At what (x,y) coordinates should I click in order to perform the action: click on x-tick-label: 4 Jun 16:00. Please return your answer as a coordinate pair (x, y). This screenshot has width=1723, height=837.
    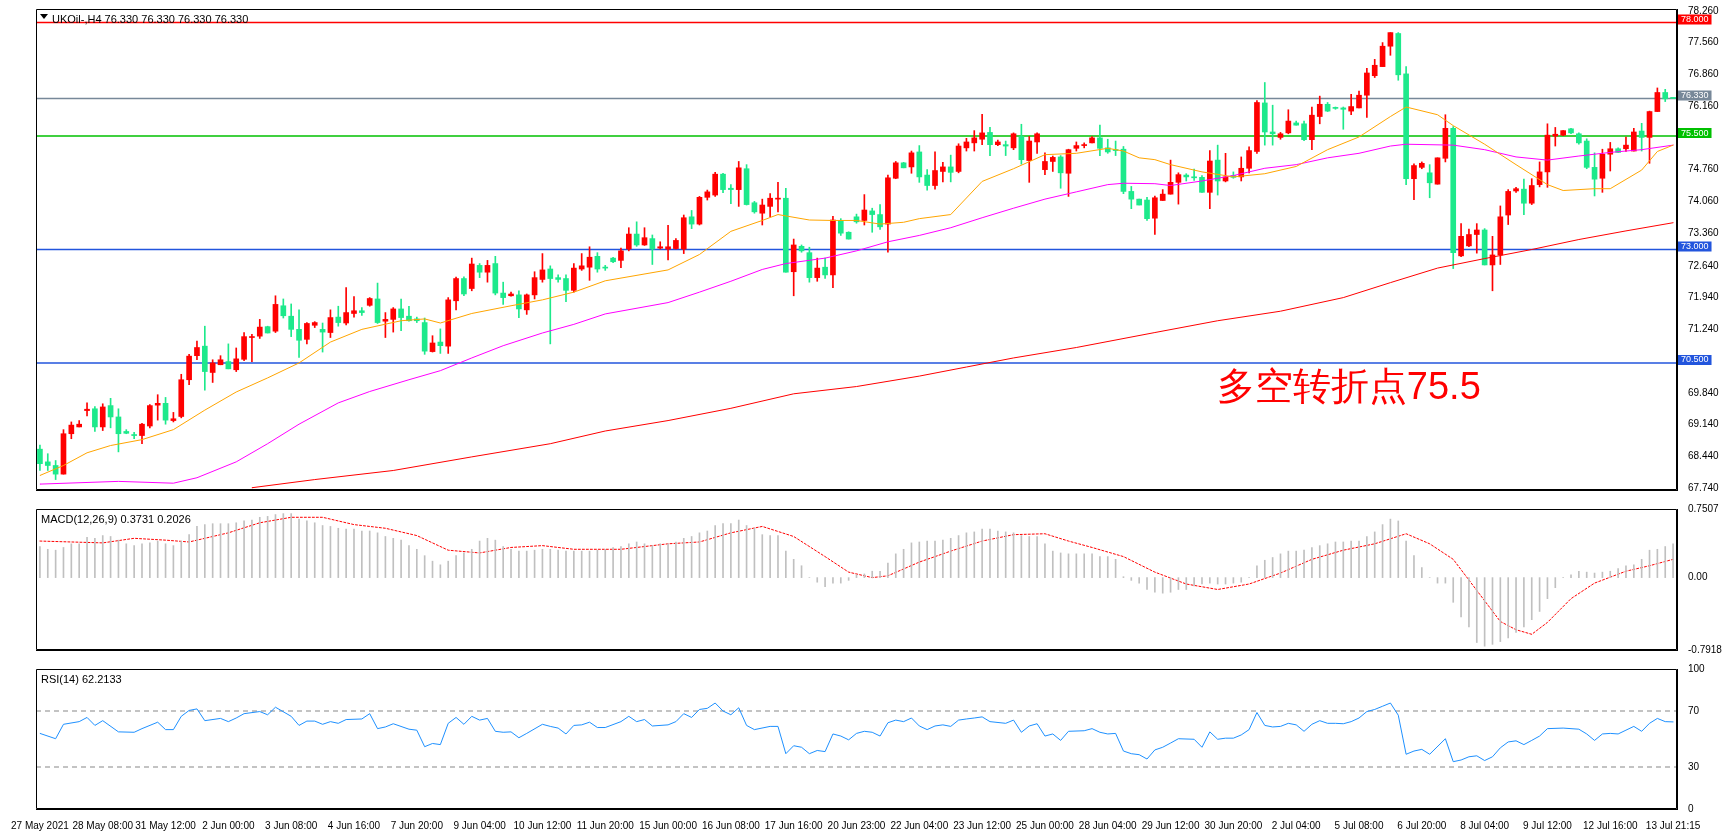
    Looking at the image, I should click on (354, 825).